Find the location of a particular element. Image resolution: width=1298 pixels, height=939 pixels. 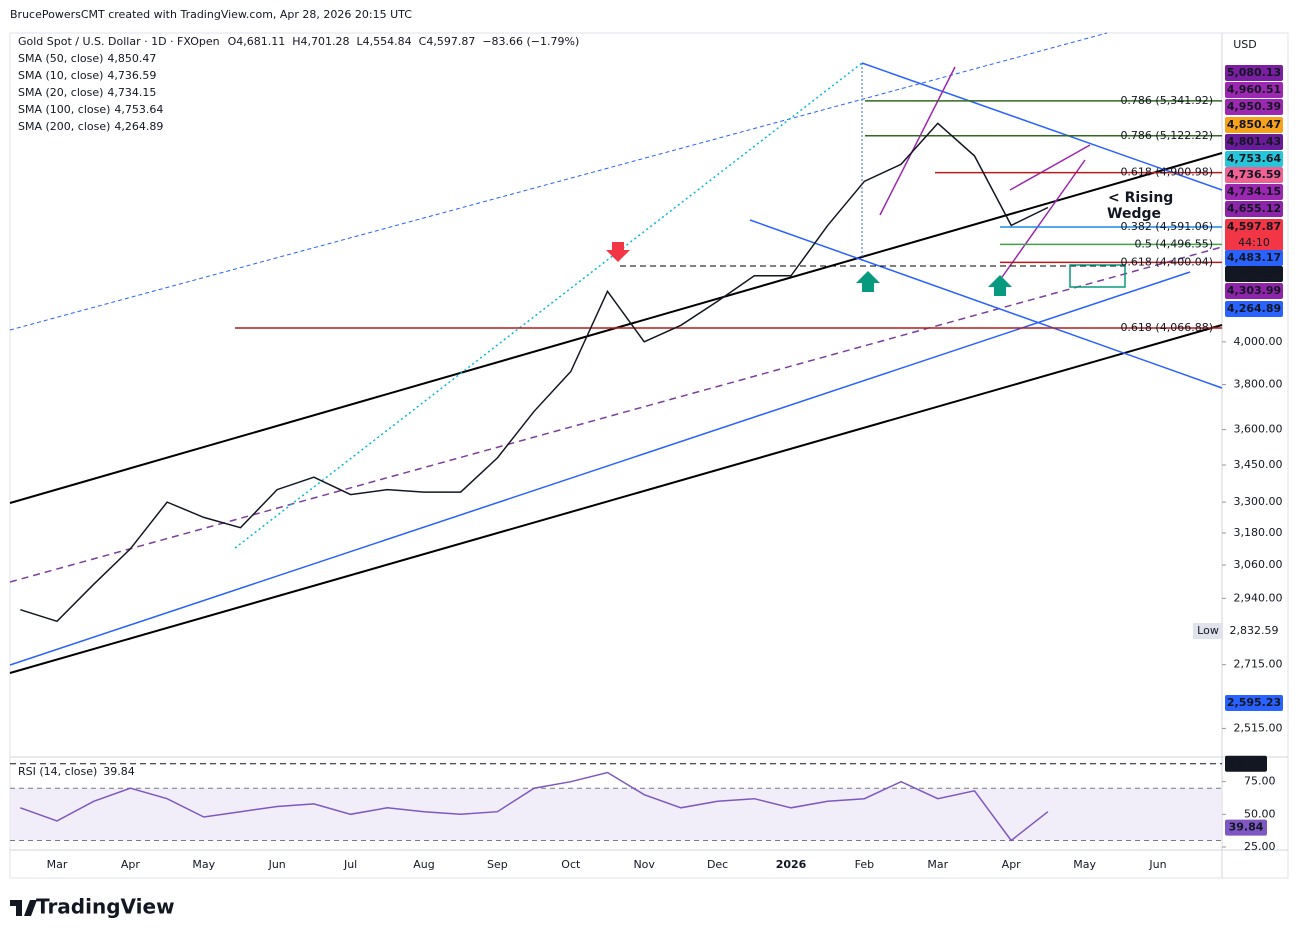

x-tick-label: Aug is located at coordinates (423, 864).